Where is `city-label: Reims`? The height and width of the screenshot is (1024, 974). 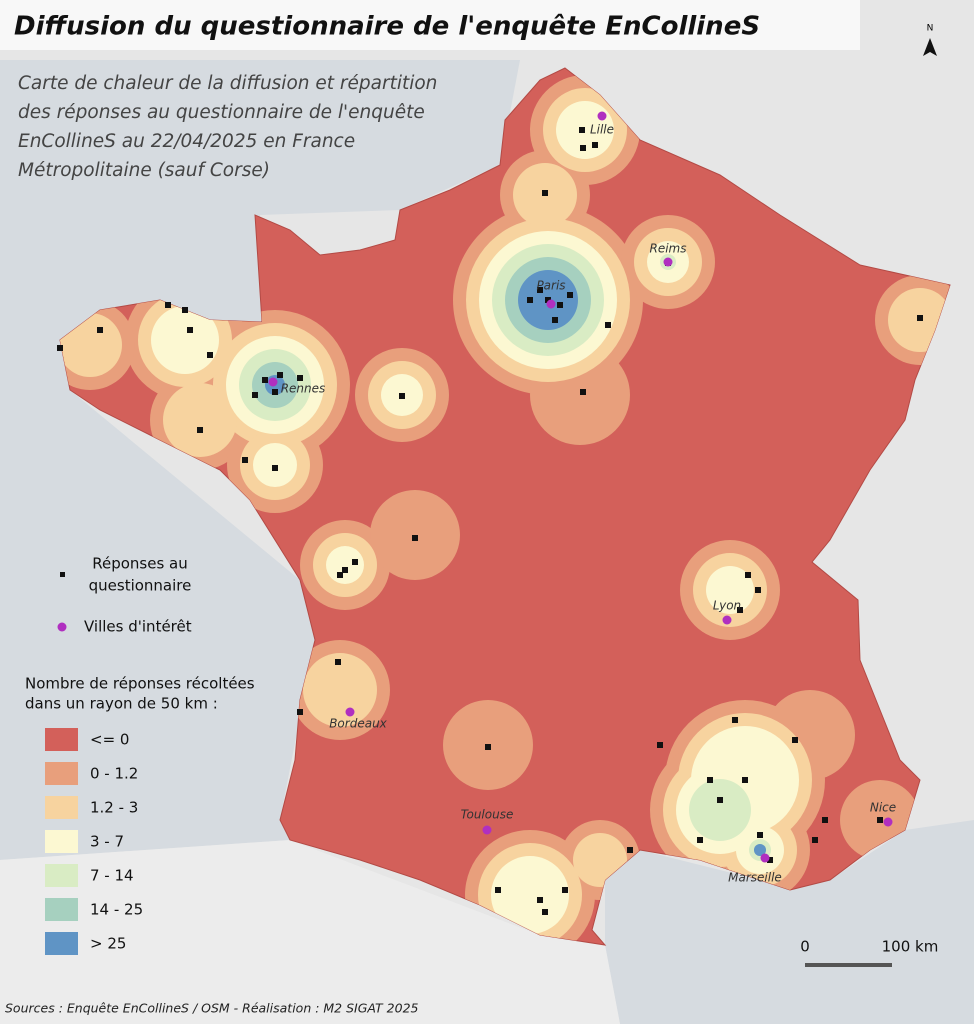
city-label: Reims is located at coordinates (668, 249).